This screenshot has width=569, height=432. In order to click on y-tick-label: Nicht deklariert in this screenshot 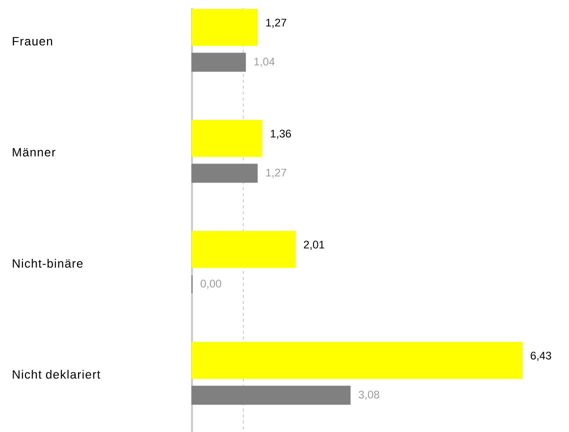, I will do `click(56, 374)`.